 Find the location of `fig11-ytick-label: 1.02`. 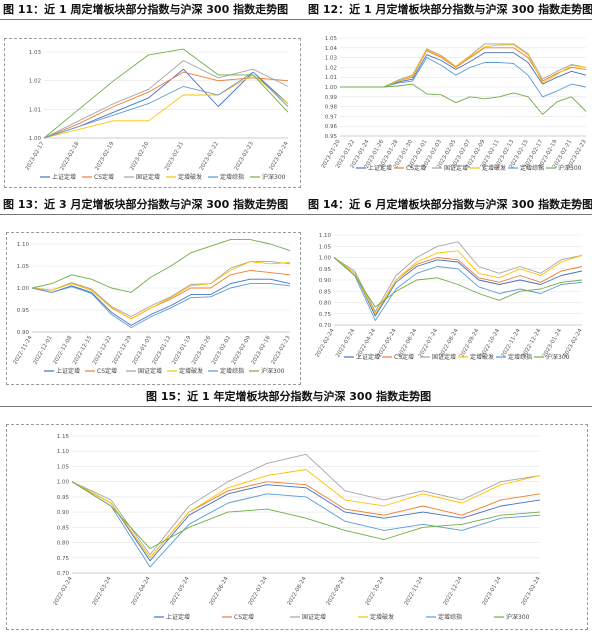

fig11-ytick-label: 1.02 is located at coordinates (35, 82).